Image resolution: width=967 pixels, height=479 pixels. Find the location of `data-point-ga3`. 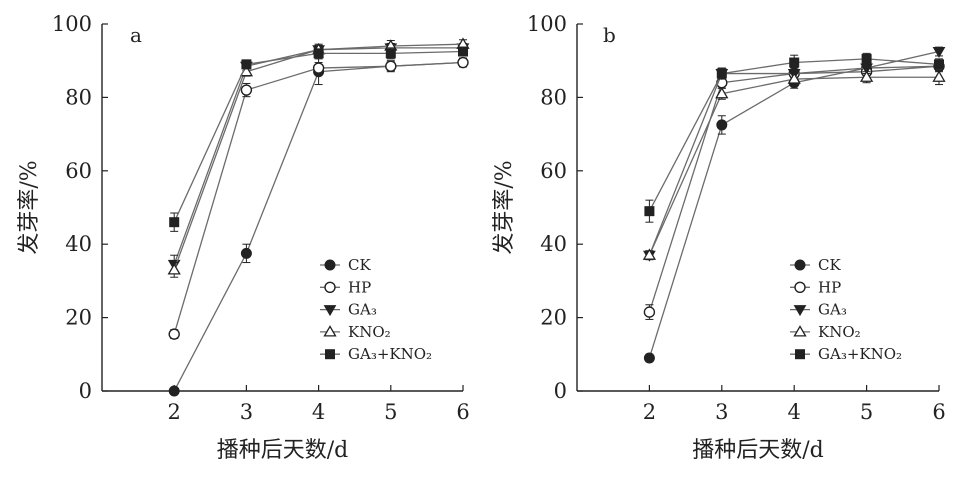

data-point-ga3 is located at coordinates (939, 53).